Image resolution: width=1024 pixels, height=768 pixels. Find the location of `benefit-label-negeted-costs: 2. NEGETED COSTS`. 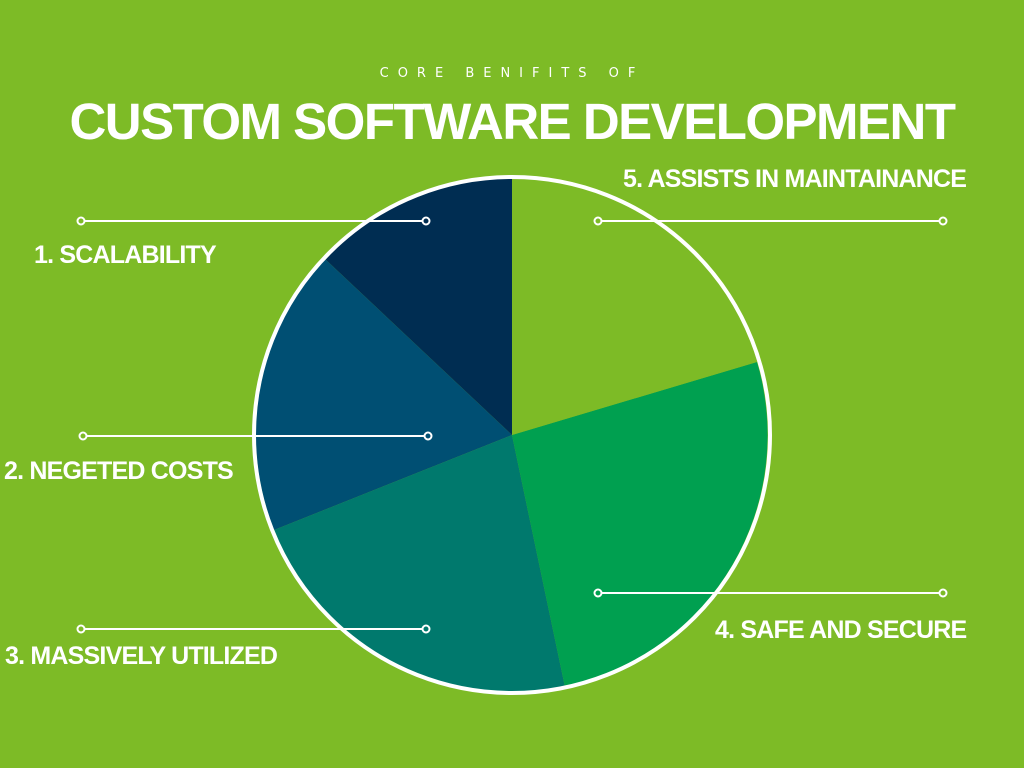

benefit-label-negeted-costs: 2. NEGETED COSTS is located at coordinates (119, 471).